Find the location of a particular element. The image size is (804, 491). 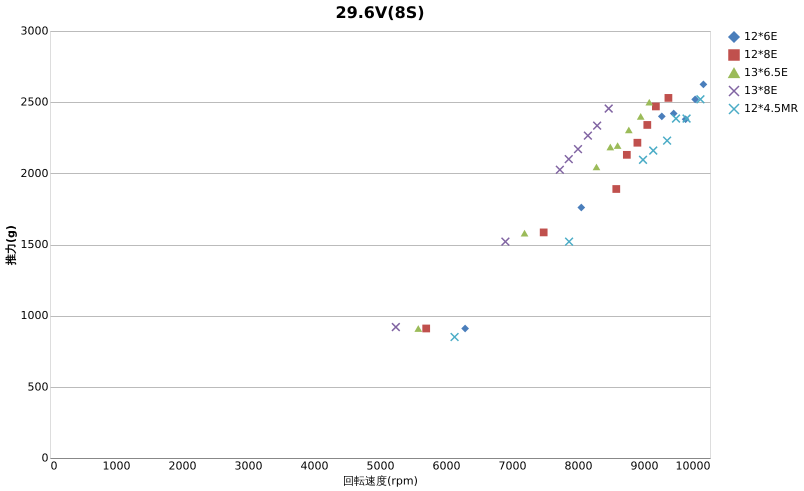

y-tick-label: 500 is located at coordinates (38, 387).